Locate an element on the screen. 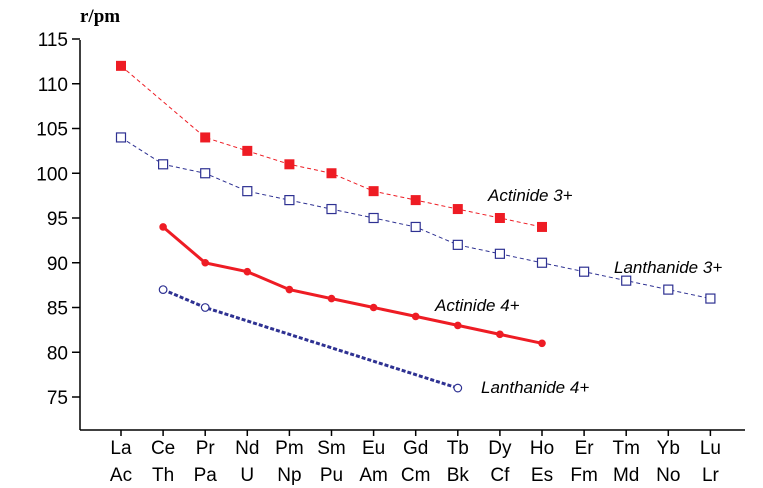  series-name-label: Lanthanide 3+ is located at coordinates (668, 267).